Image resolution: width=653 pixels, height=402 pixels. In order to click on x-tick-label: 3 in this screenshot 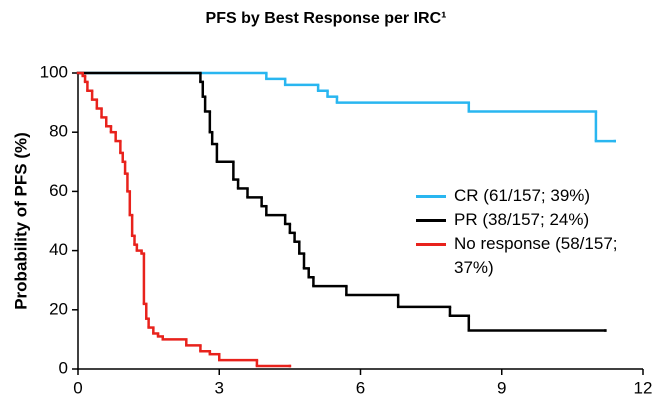, I will do `click(219, 387)`.